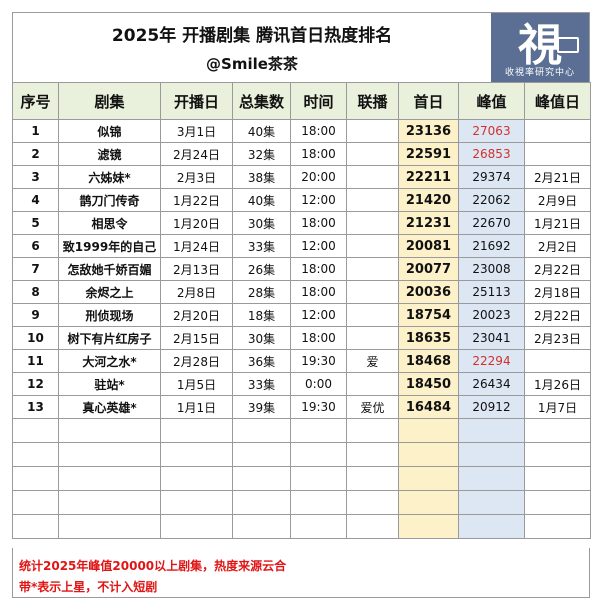  Describe the element at coordinates (318, 361) in the screenshot. I see `cell-time: 19:30` at that location.